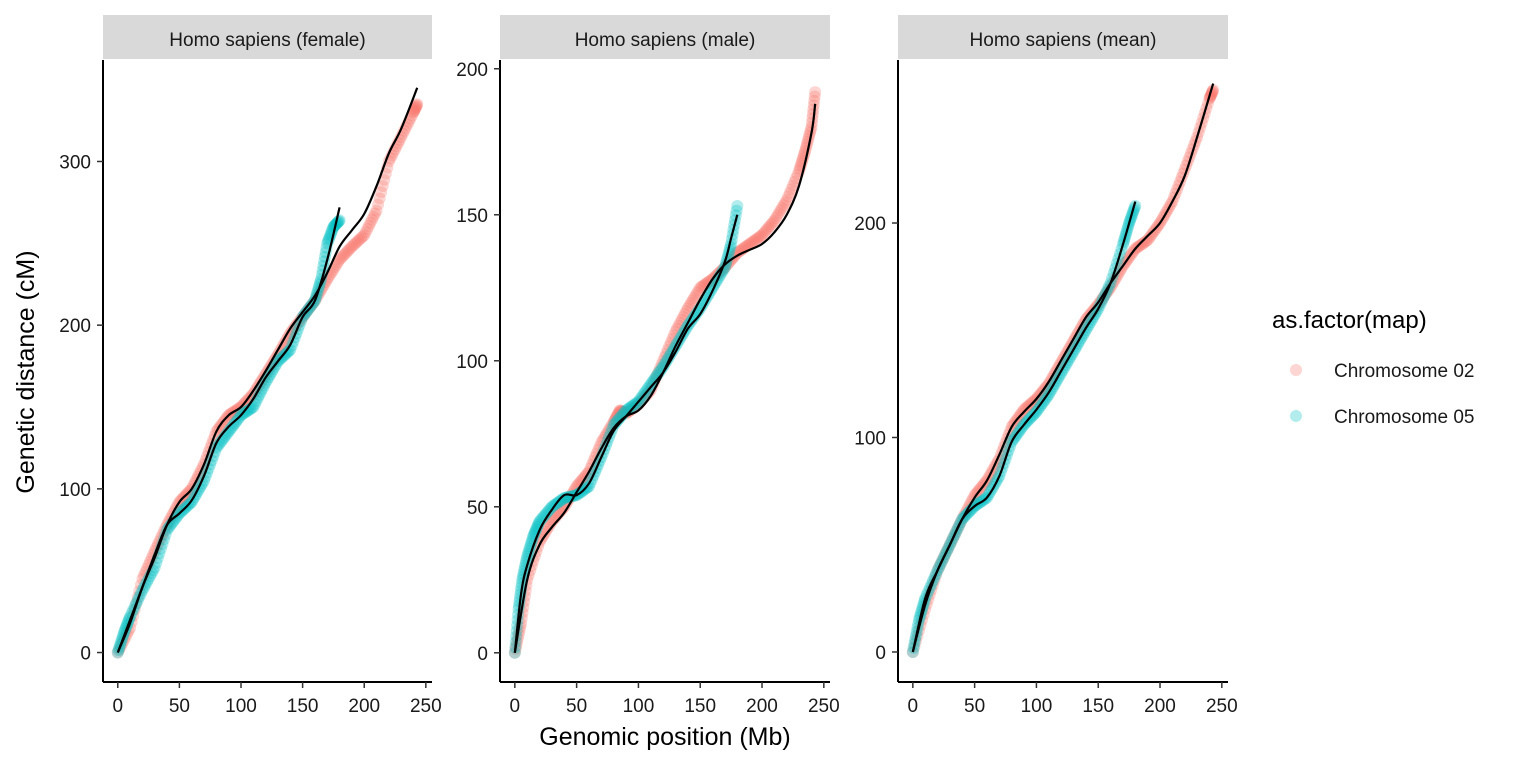  What do you see at coordinates (179, 706) in the screenshot?
I see `x-tick-label: 50` at bounding box center [179, 706].